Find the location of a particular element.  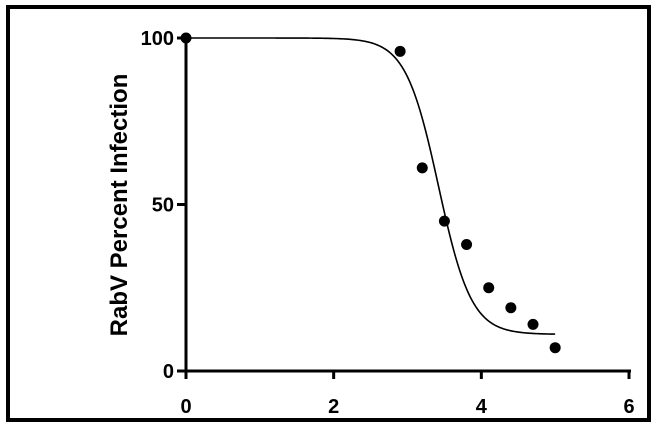

y-tick-label: 0 is located at coordinates (168, 372).